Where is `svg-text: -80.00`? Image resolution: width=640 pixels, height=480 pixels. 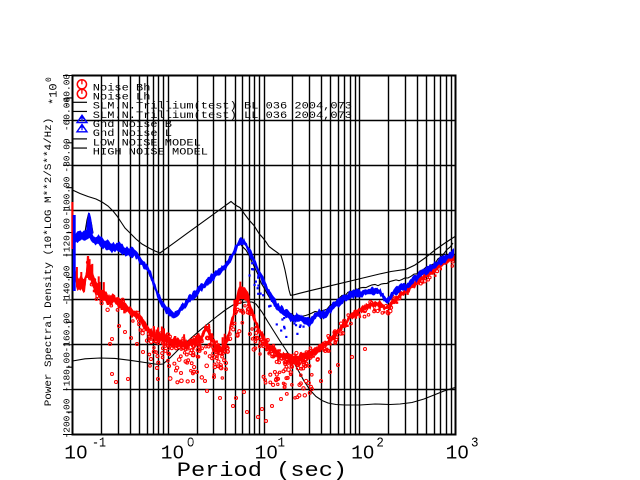 svg-text: -80.00 is located at coordinates (68, 155).